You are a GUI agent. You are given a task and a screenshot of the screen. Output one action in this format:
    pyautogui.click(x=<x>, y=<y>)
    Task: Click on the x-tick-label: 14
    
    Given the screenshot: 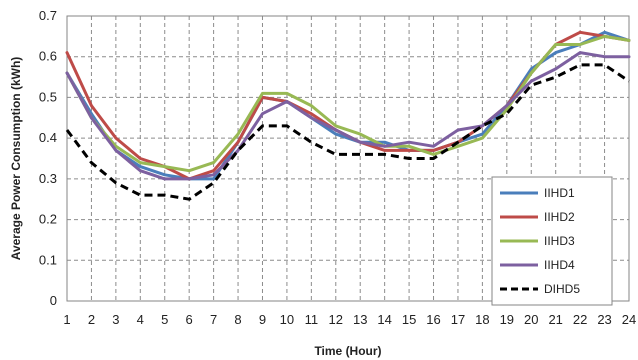 What is the action you would take?
    pyautogui.click(x=384, y=319)
    